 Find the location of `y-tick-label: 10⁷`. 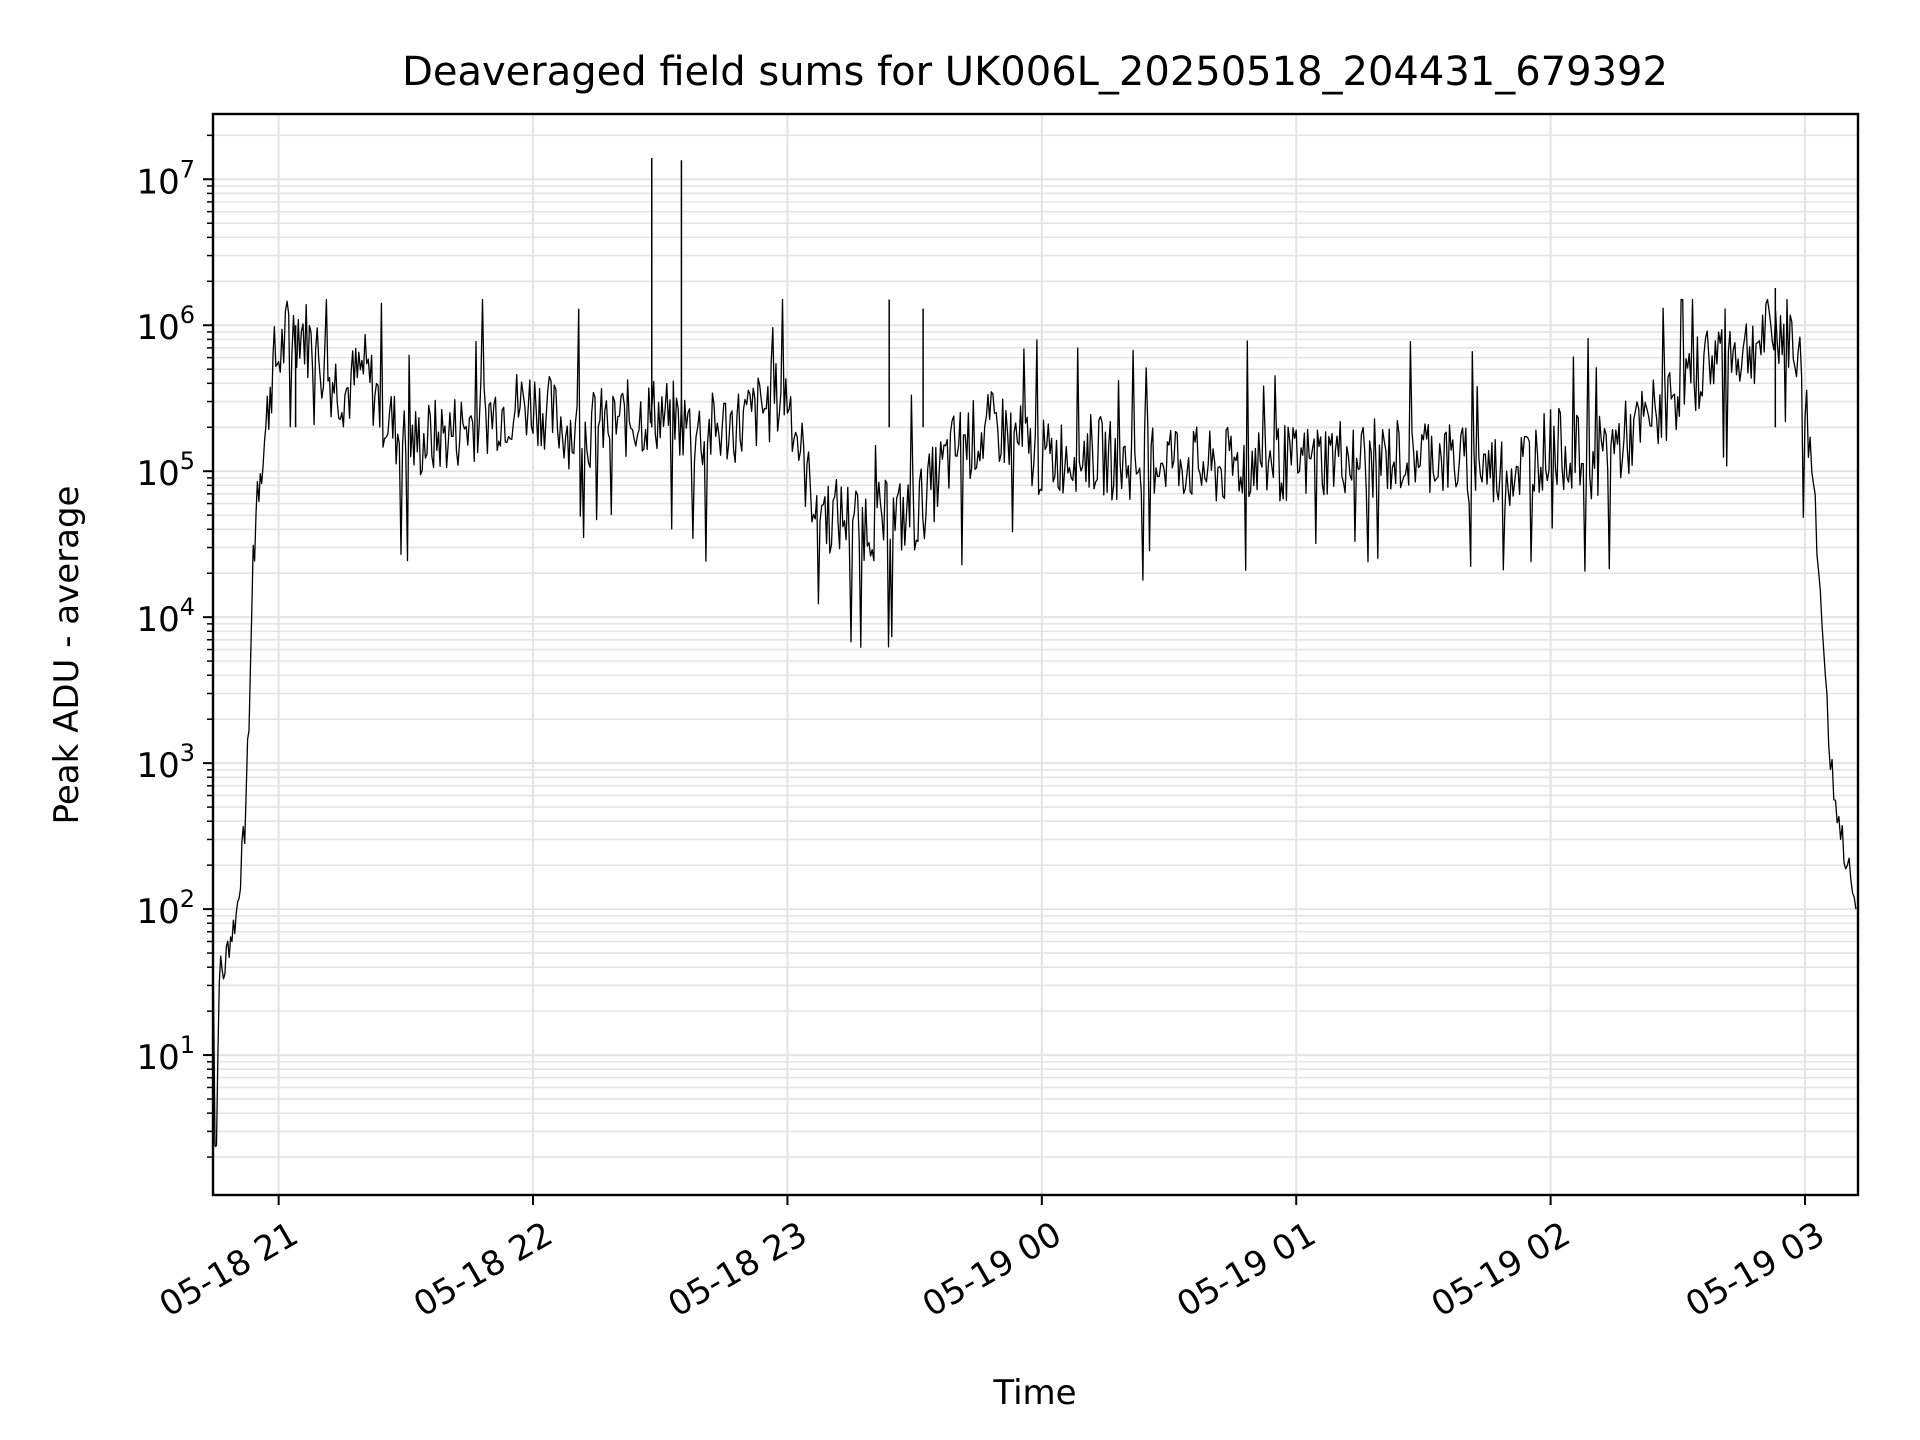

y-tick-label: 10⁷ is located at coordinates (165, 178).